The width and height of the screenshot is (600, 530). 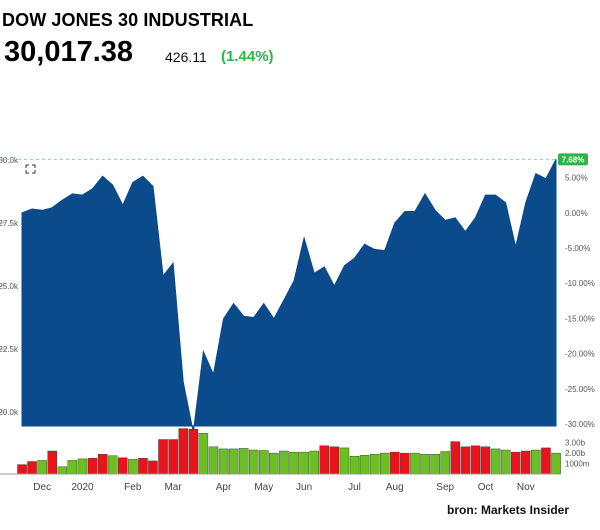 I want to click on y-right-tick-label: -25.00%, so click(x=580, y=389).